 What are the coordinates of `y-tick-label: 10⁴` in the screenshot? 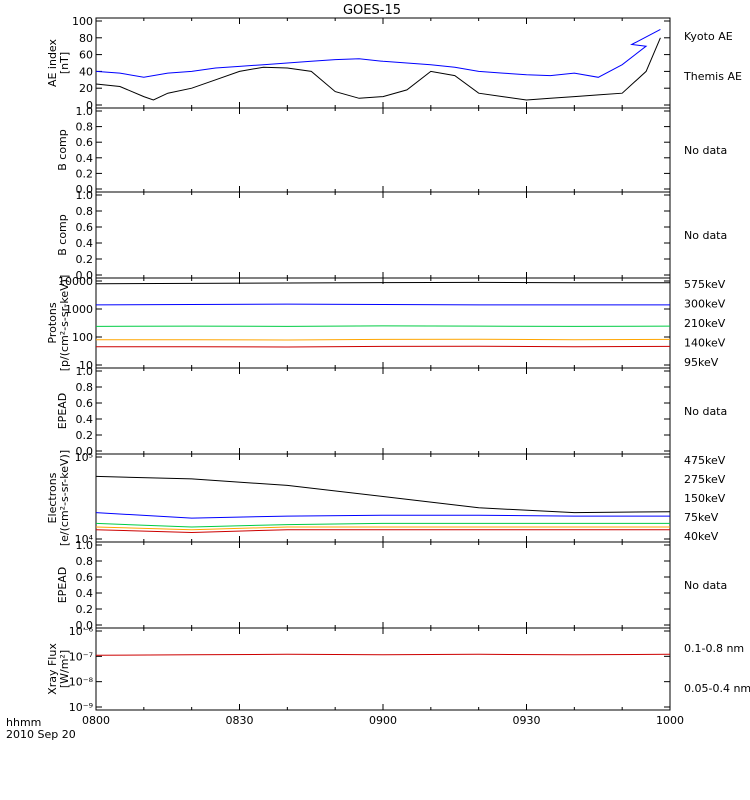 It's located at (84, 539).